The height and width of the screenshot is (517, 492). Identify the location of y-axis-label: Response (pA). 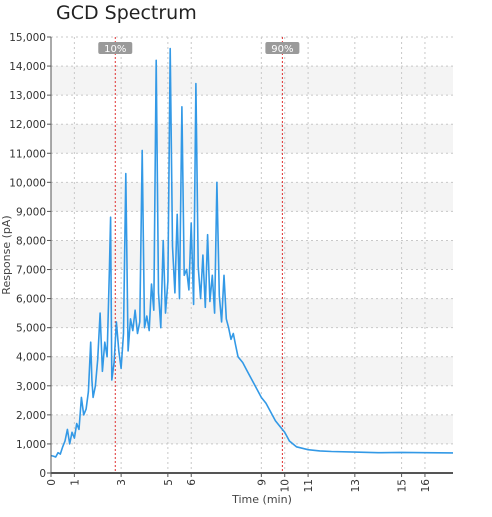
(6, 254).